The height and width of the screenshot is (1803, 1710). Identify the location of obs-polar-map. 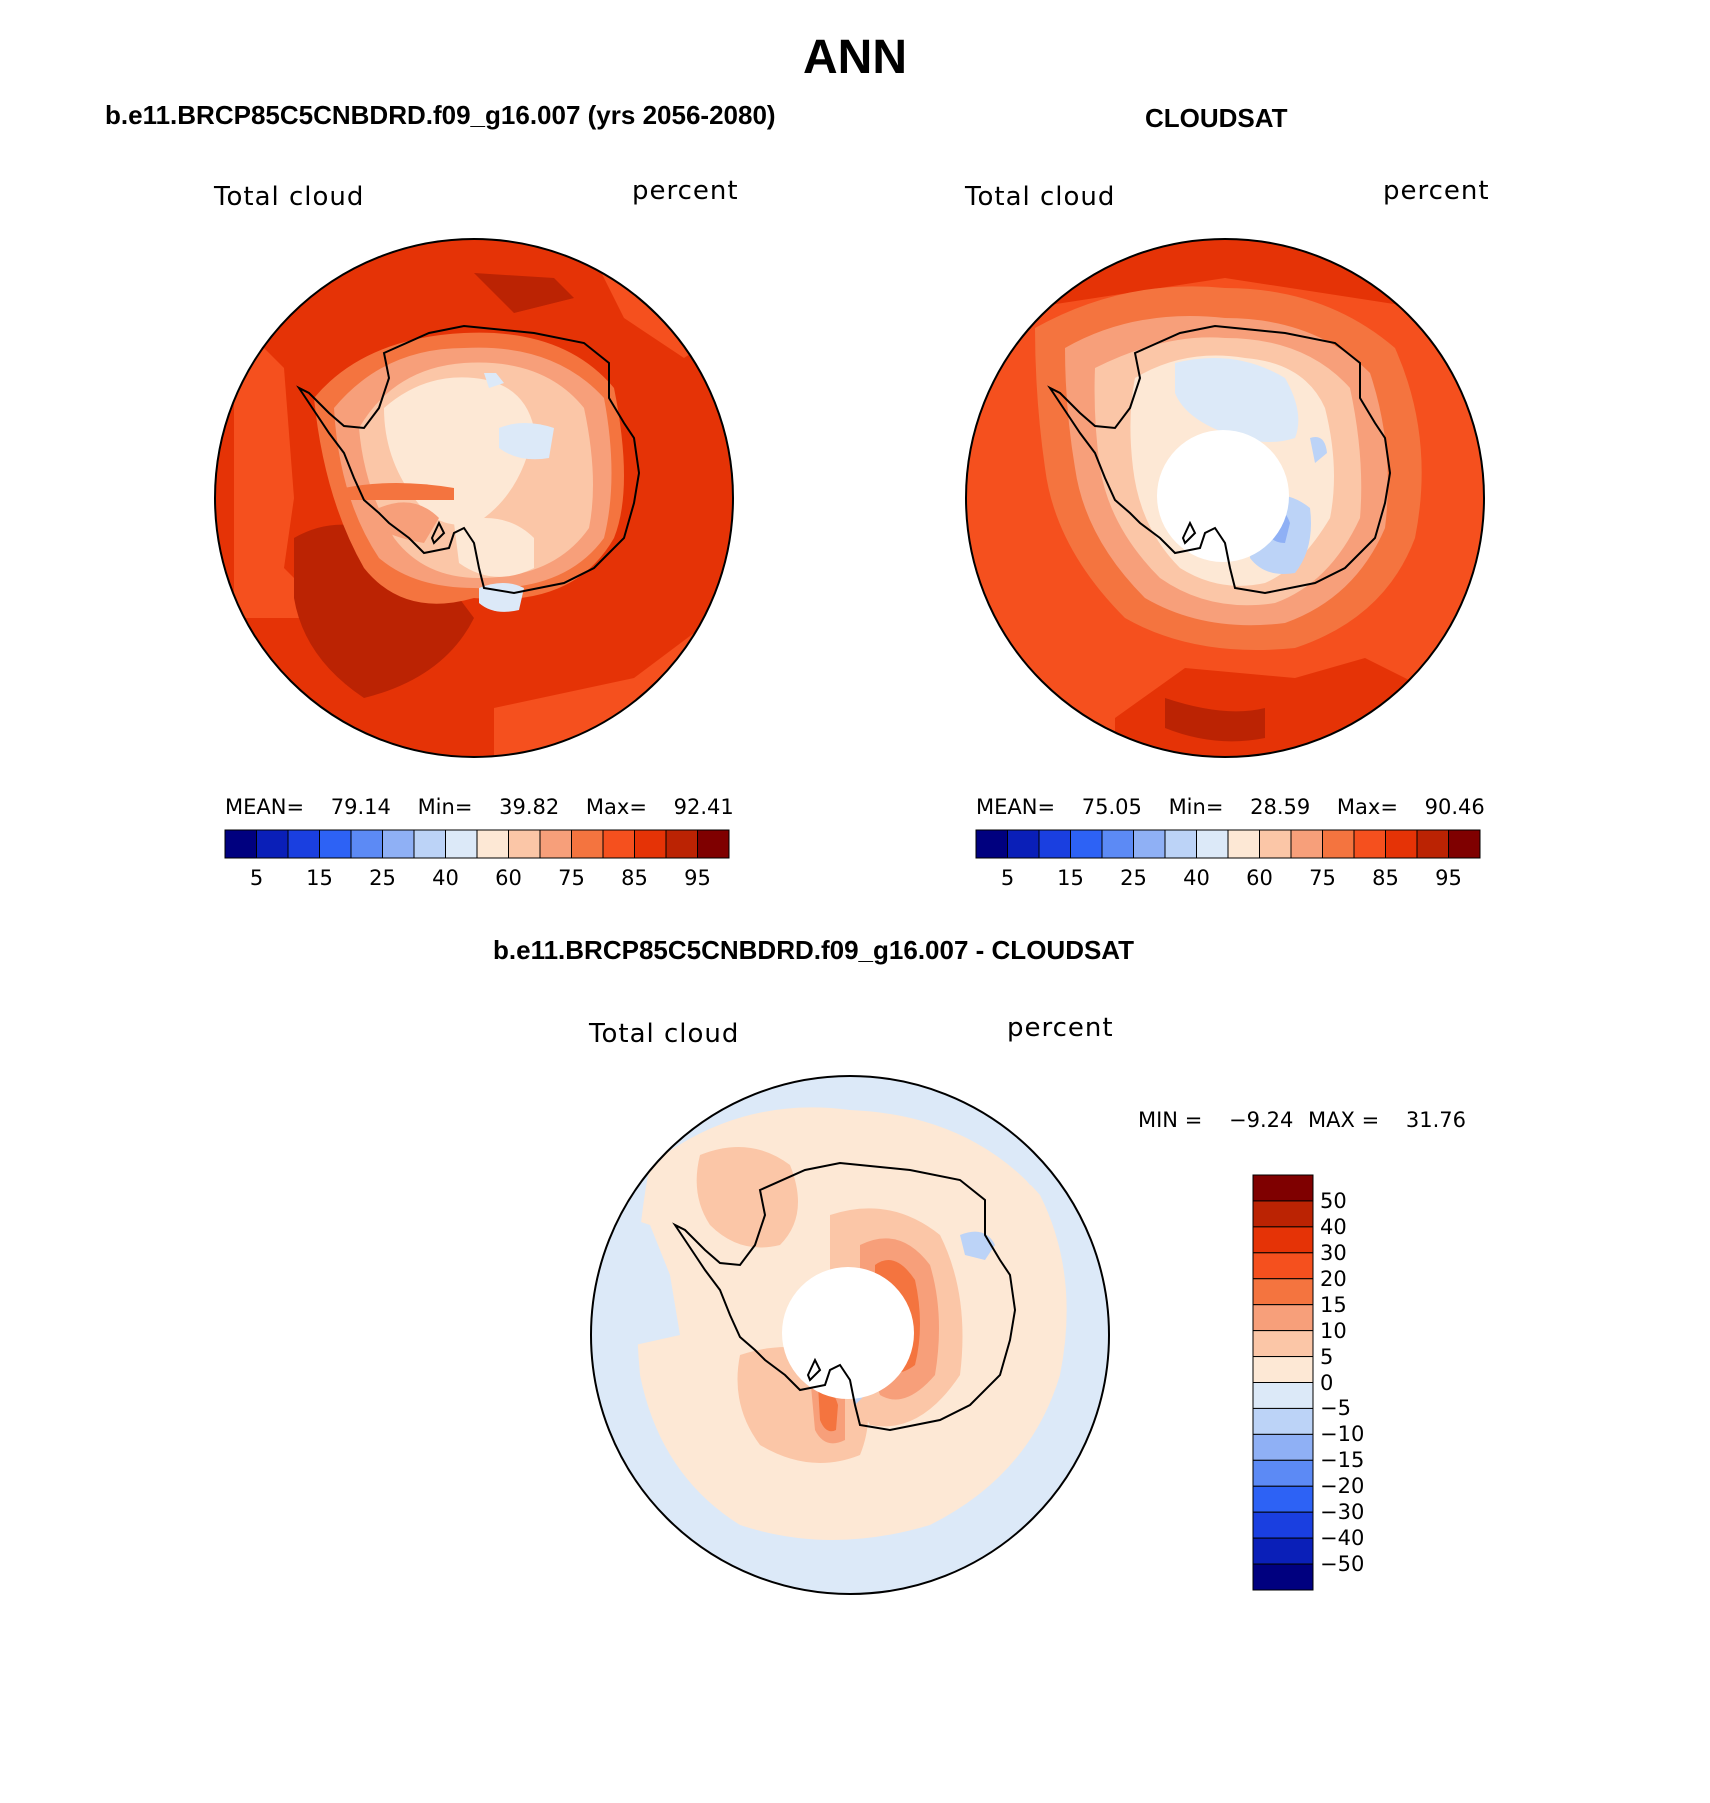
(1225, 498).